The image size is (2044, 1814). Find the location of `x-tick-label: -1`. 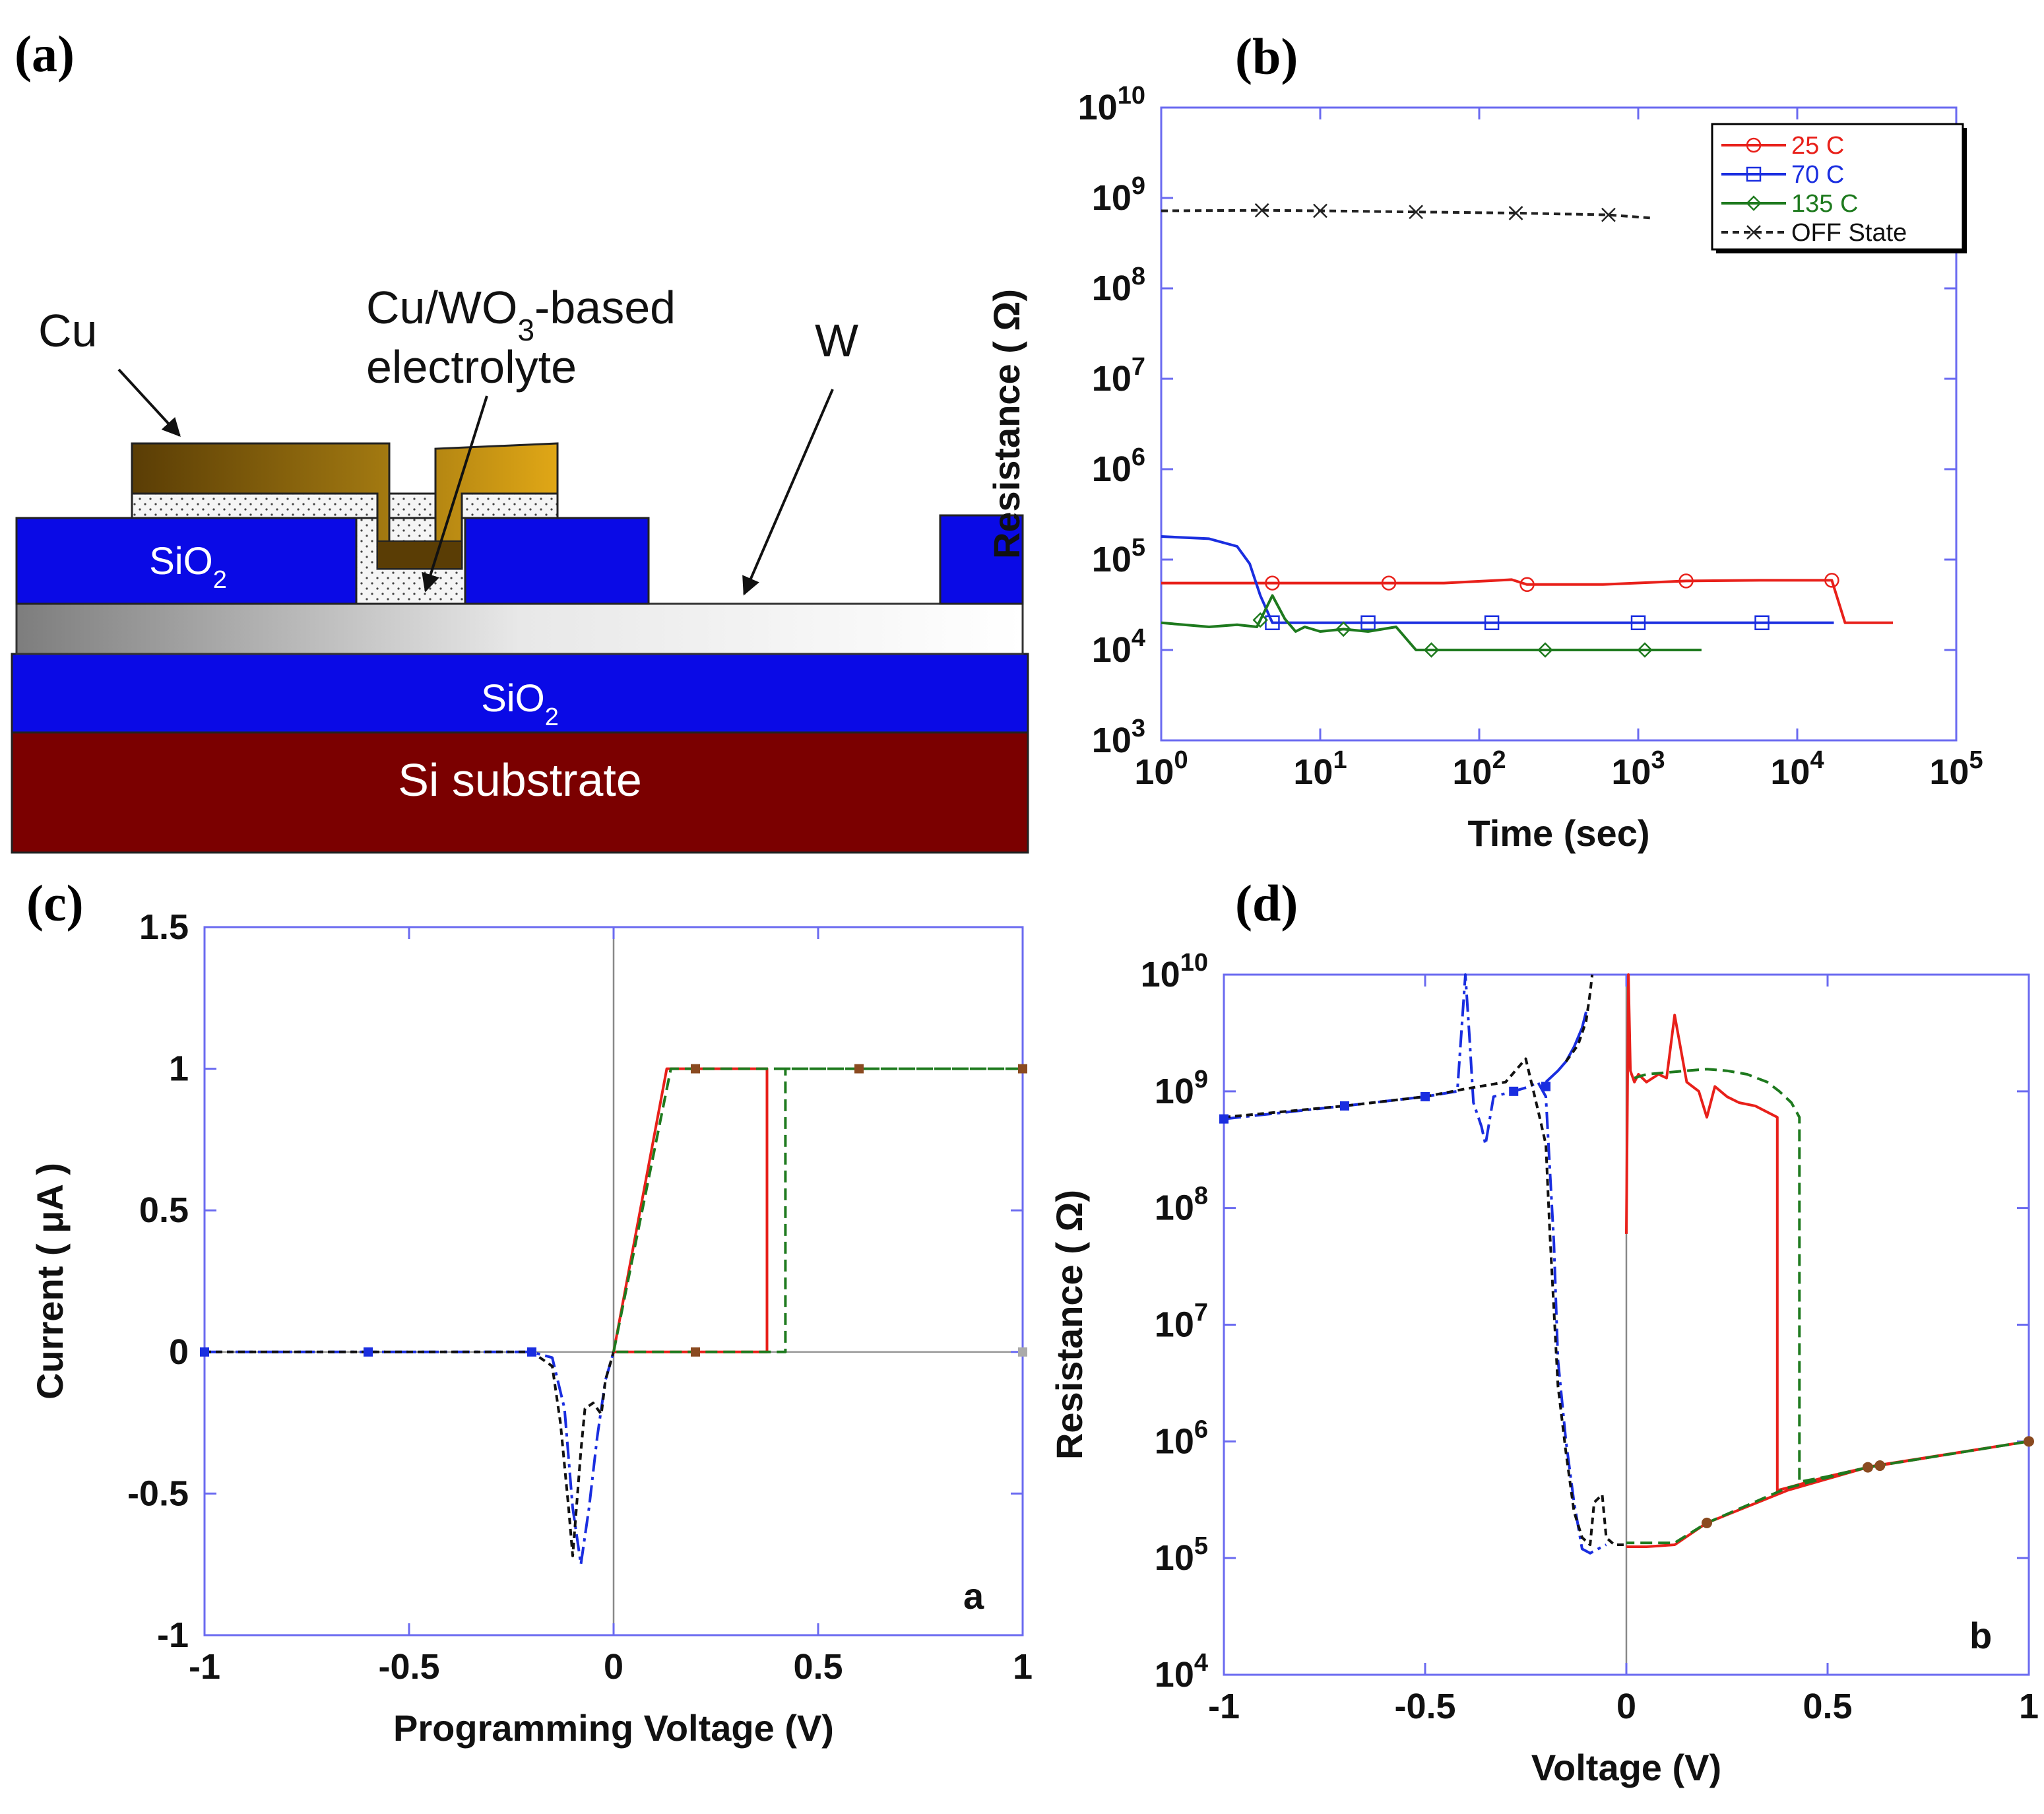

x-tick-label: -1 is located at coordinates (1224, 1706).